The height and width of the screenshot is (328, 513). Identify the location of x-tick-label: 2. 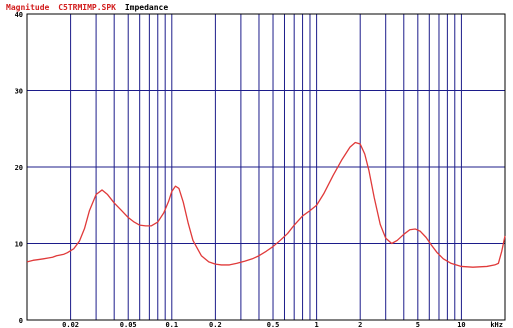
(360, 324).